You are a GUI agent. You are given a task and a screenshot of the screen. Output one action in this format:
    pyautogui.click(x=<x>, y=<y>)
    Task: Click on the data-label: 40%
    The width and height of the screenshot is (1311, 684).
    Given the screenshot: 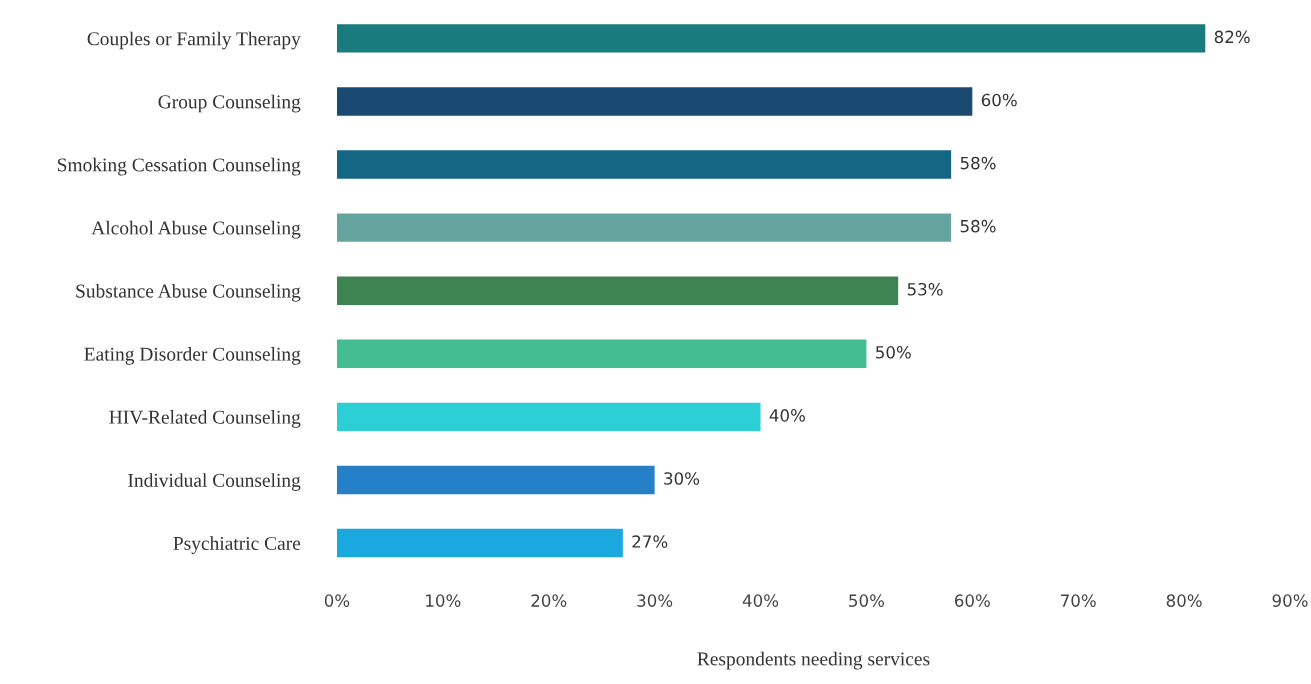 What is the action you would take?
    pyautogui.click(x=787, y=415)
    